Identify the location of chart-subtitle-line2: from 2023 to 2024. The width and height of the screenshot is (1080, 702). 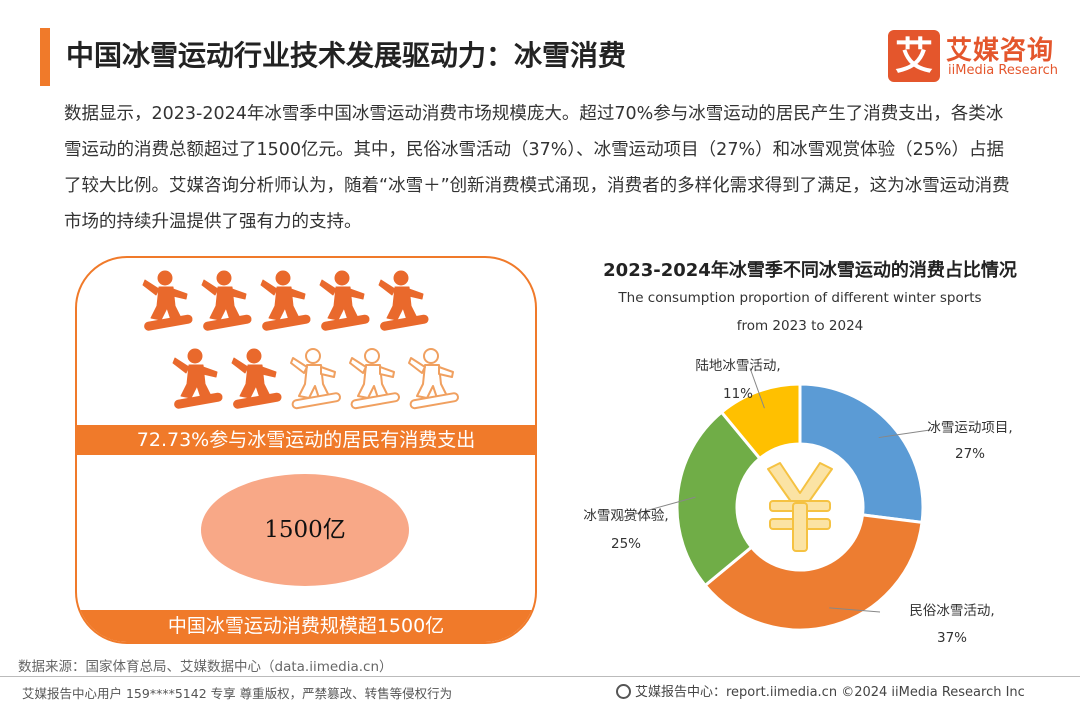
(800, 326).